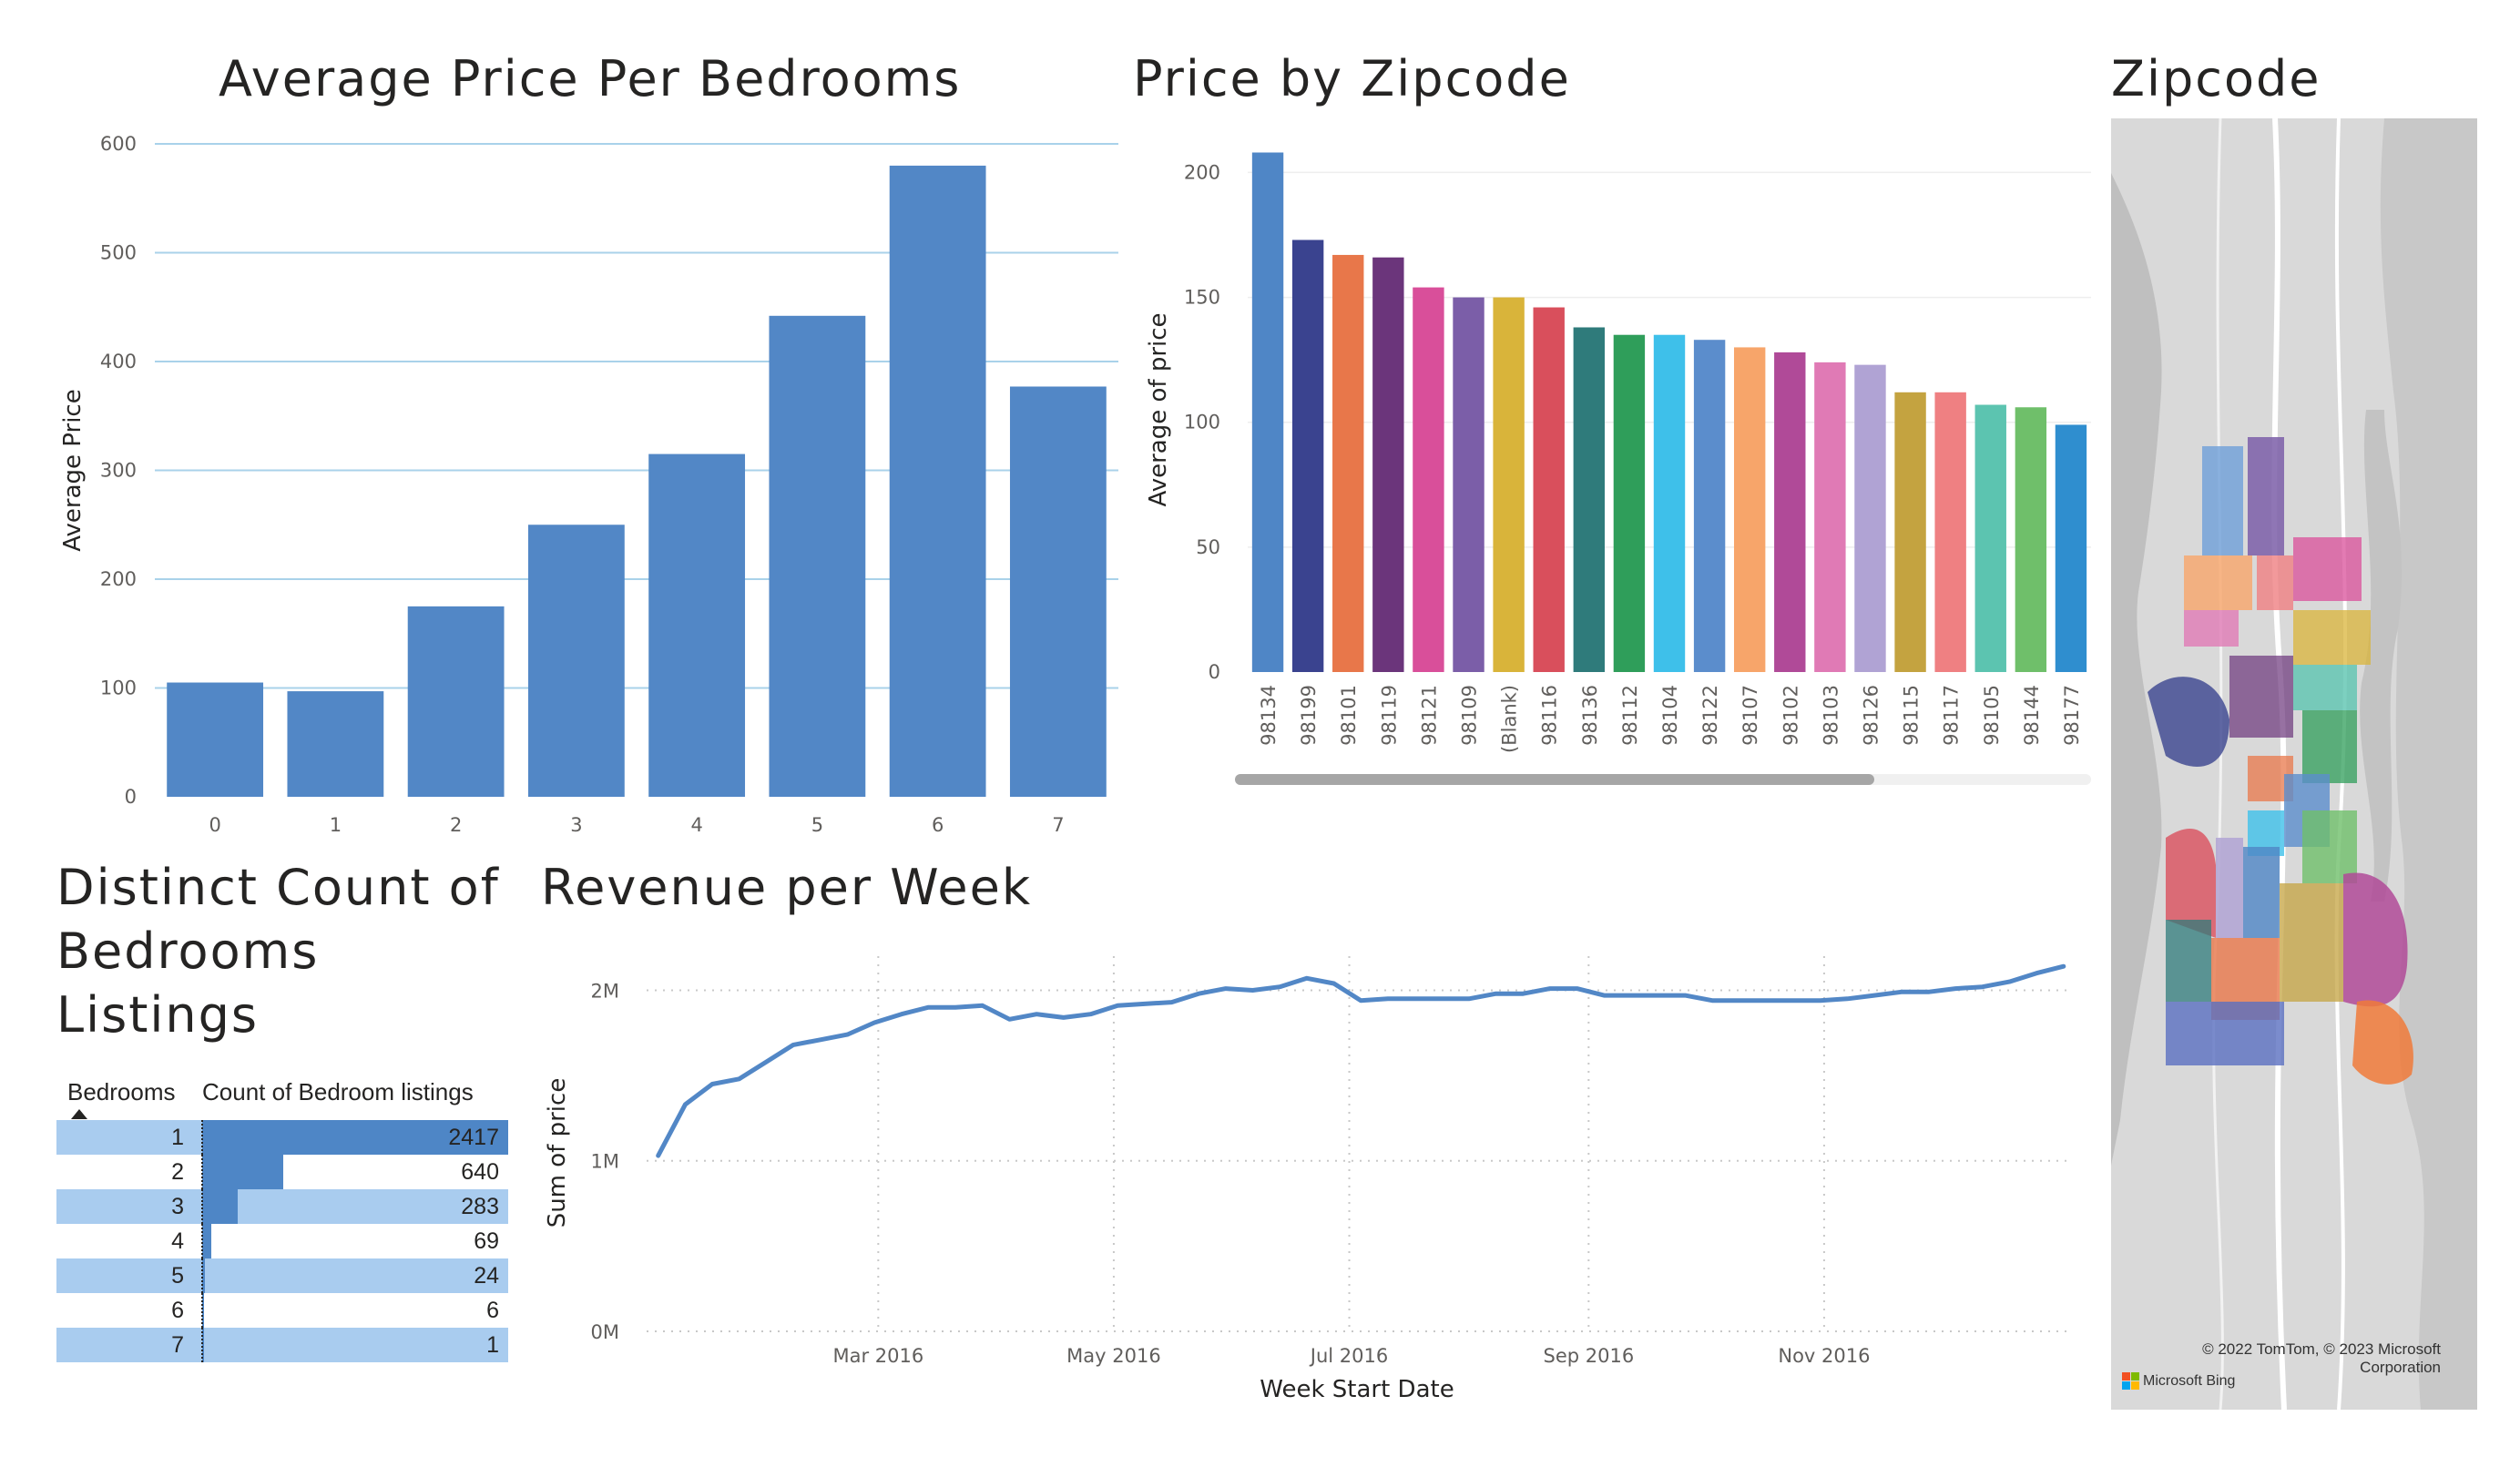  What do you see at coordinates (282, 1206) in the screenshot?
I see `table-row: 3 283` at bounding box center [282, 1206].